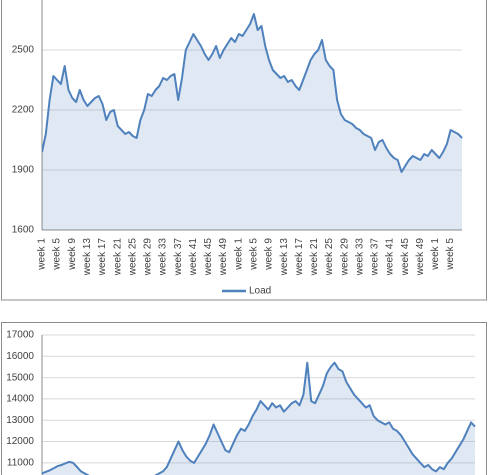  I want to click on y-tick-label: 13000, so click(20, 420).